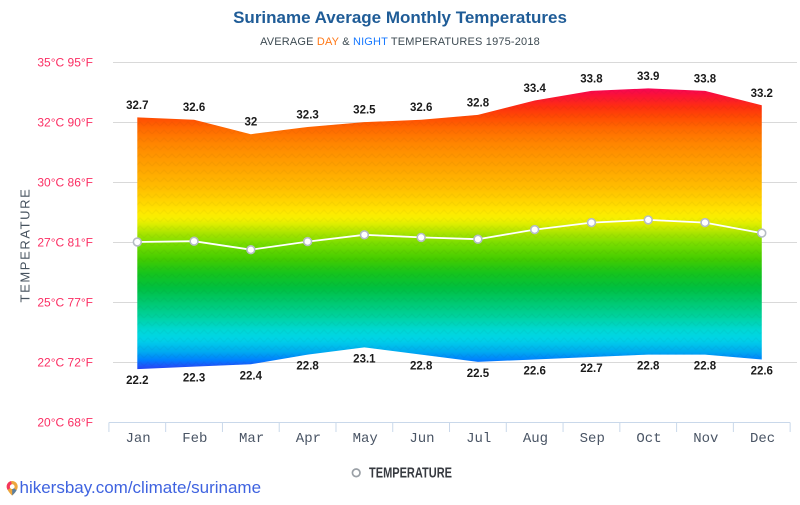 This screenshot has height=505, width=800. Describe the element at coordinates (421, 439) in the screenshot. I see `svg-text: Jun` at that location.